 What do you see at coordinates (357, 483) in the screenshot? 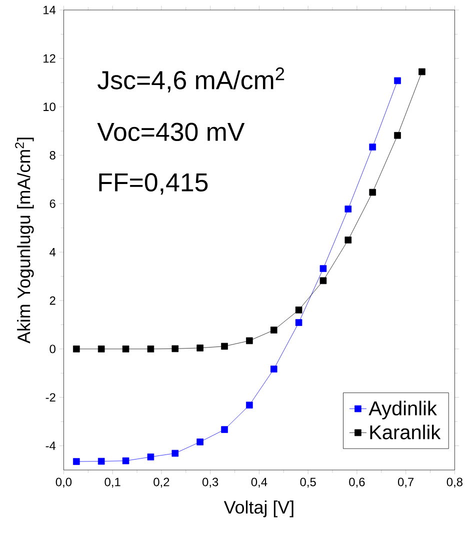
I see `x-tick-label: 0,6` at bounding box center [357, 483].